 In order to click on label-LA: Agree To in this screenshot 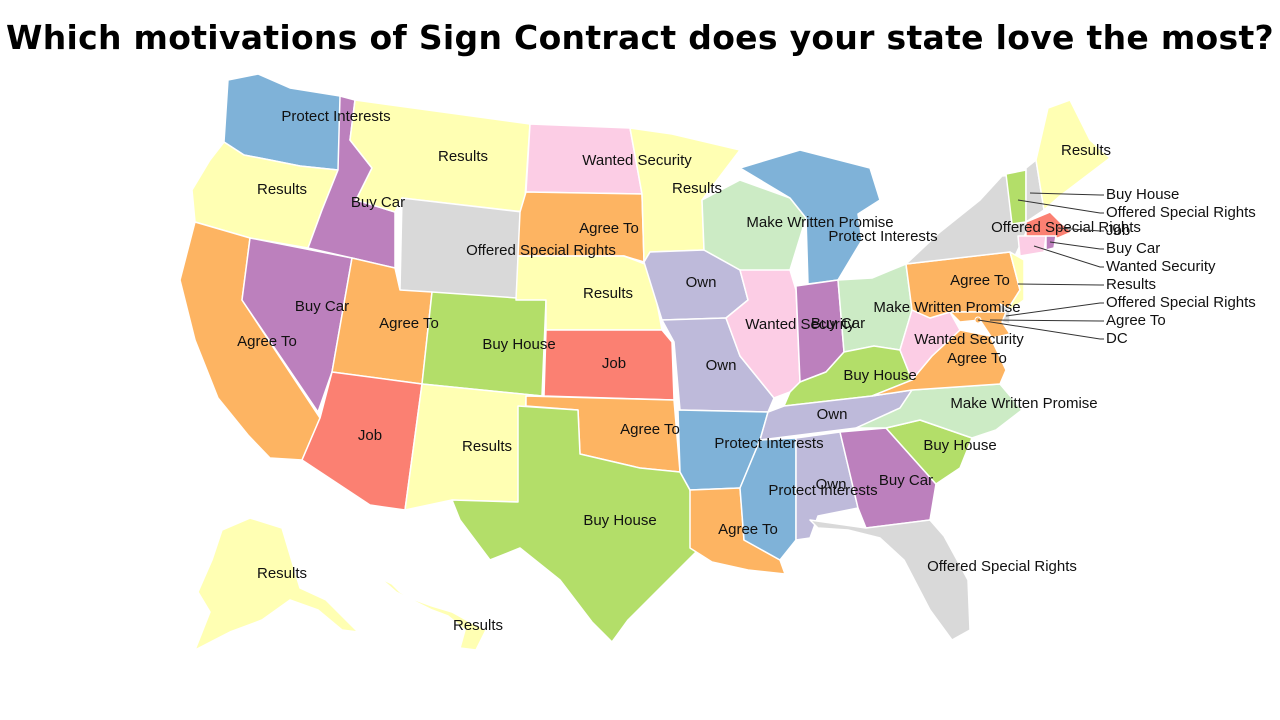, I will do `click(748, 529)`.